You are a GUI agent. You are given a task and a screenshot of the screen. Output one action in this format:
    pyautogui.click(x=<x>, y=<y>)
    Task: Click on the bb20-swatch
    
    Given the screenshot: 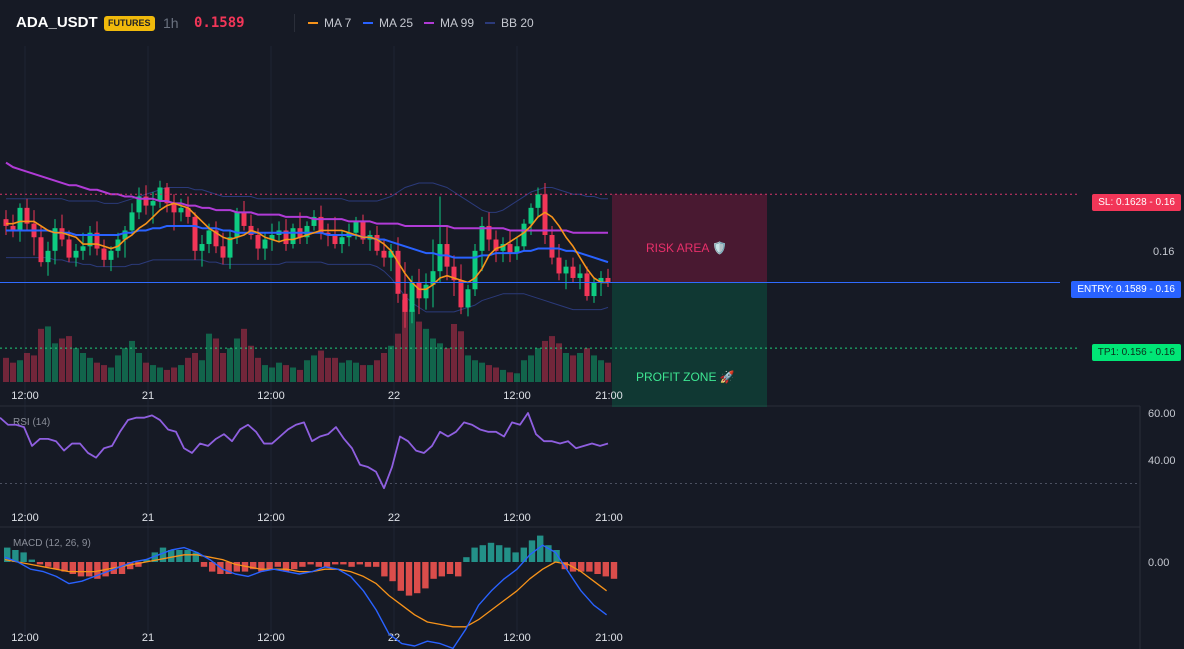 What is the action you would take?
    pyautogui.click(x=490, y=22)
    